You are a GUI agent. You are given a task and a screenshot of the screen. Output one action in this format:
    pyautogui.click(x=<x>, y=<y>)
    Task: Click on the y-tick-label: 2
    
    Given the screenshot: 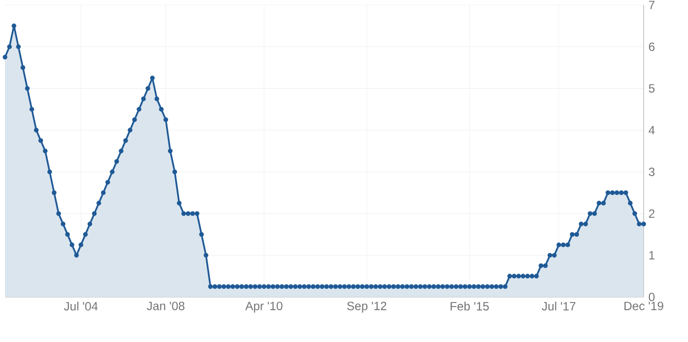 What is the action you would take?
    pyautogui.click(x=651, y=213)
    